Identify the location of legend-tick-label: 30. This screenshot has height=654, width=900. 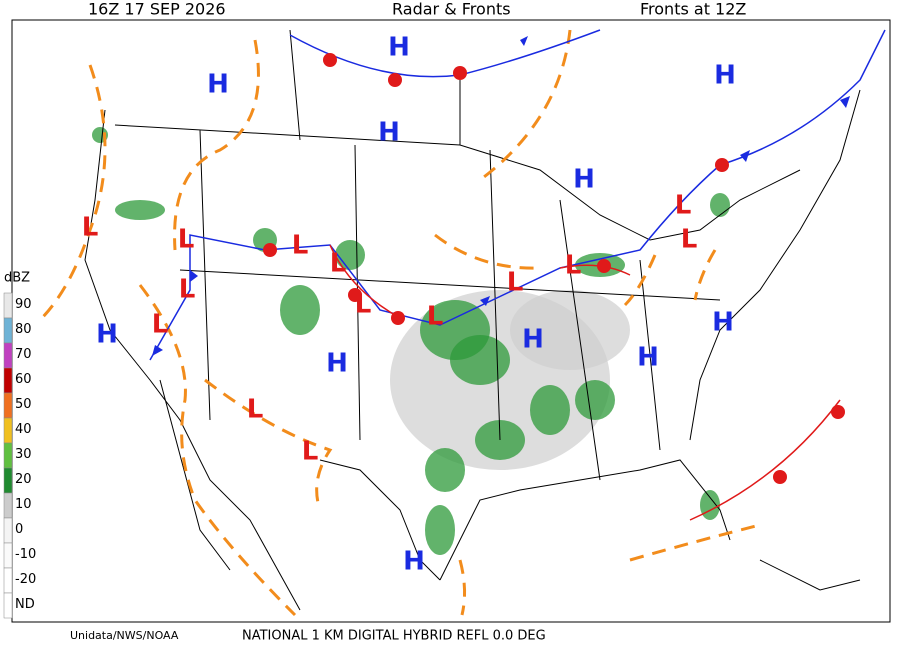
(23, 454).